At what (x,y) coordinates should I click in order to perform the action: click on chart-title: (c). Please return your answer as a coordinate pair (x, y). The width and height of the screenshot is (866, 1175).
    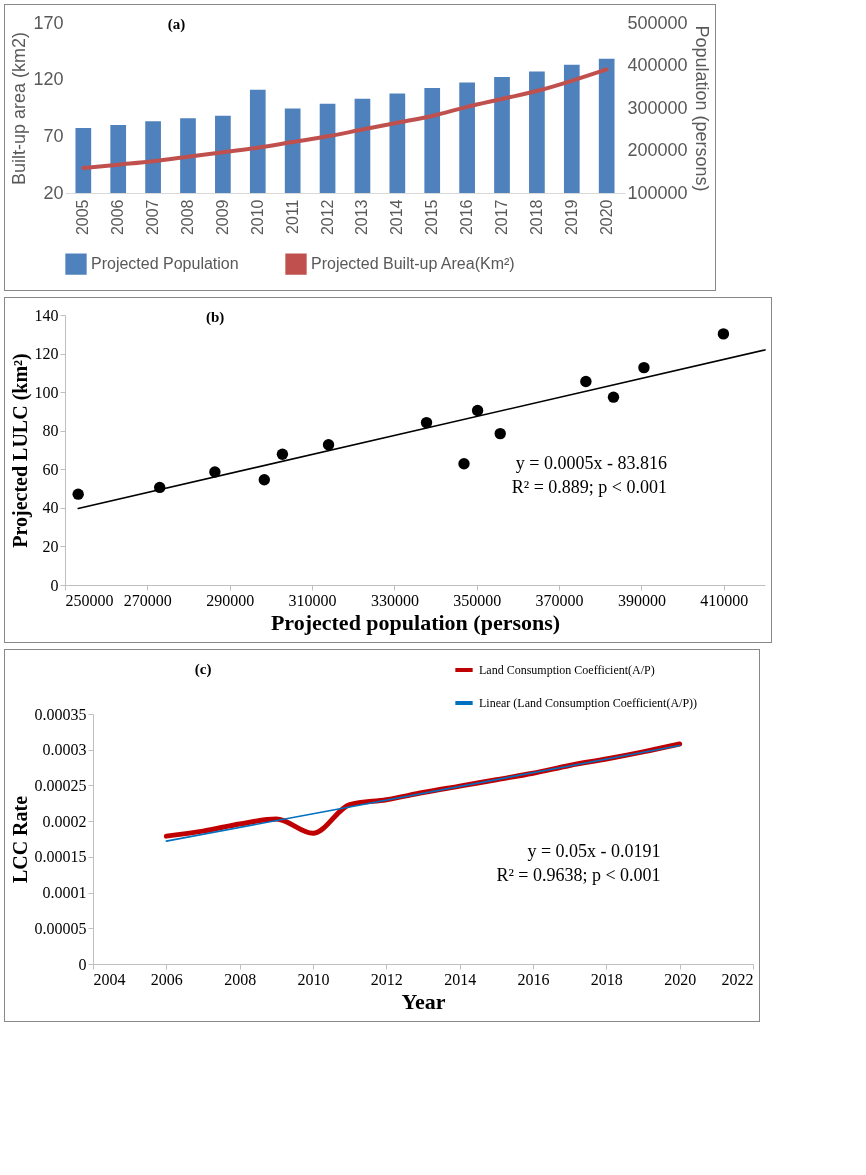
    Looking at the image, I should click on (203, 669).